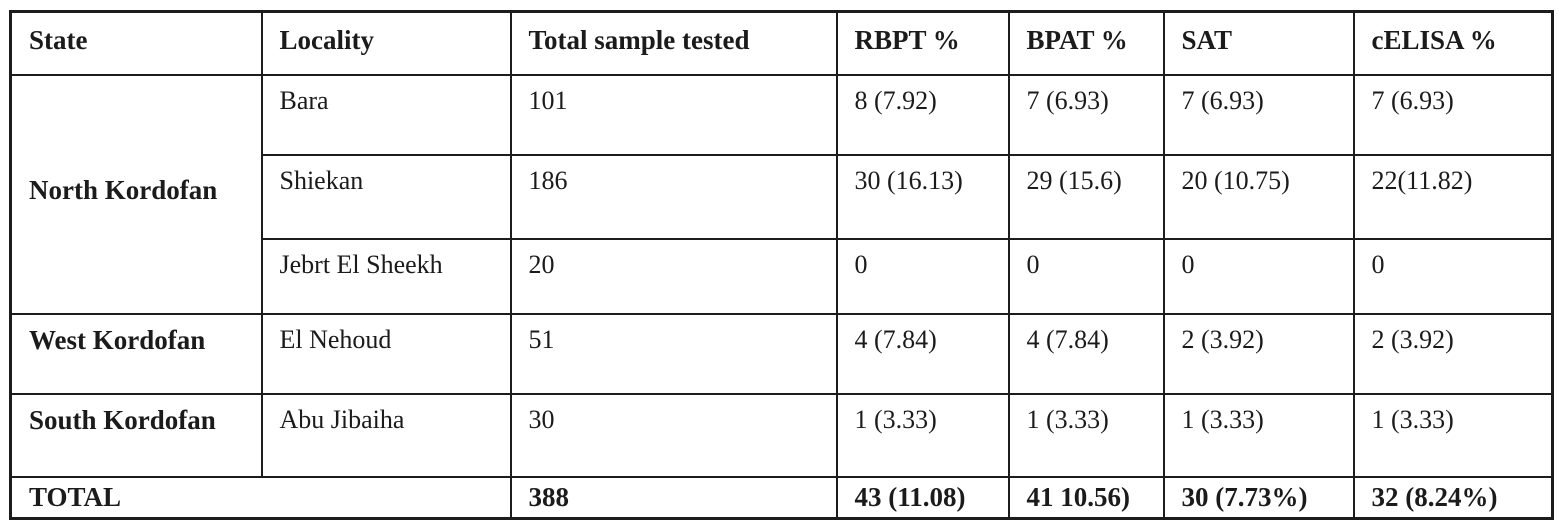  I want to click on celisa-cell: 2 (3.92), so click(1453, 353).